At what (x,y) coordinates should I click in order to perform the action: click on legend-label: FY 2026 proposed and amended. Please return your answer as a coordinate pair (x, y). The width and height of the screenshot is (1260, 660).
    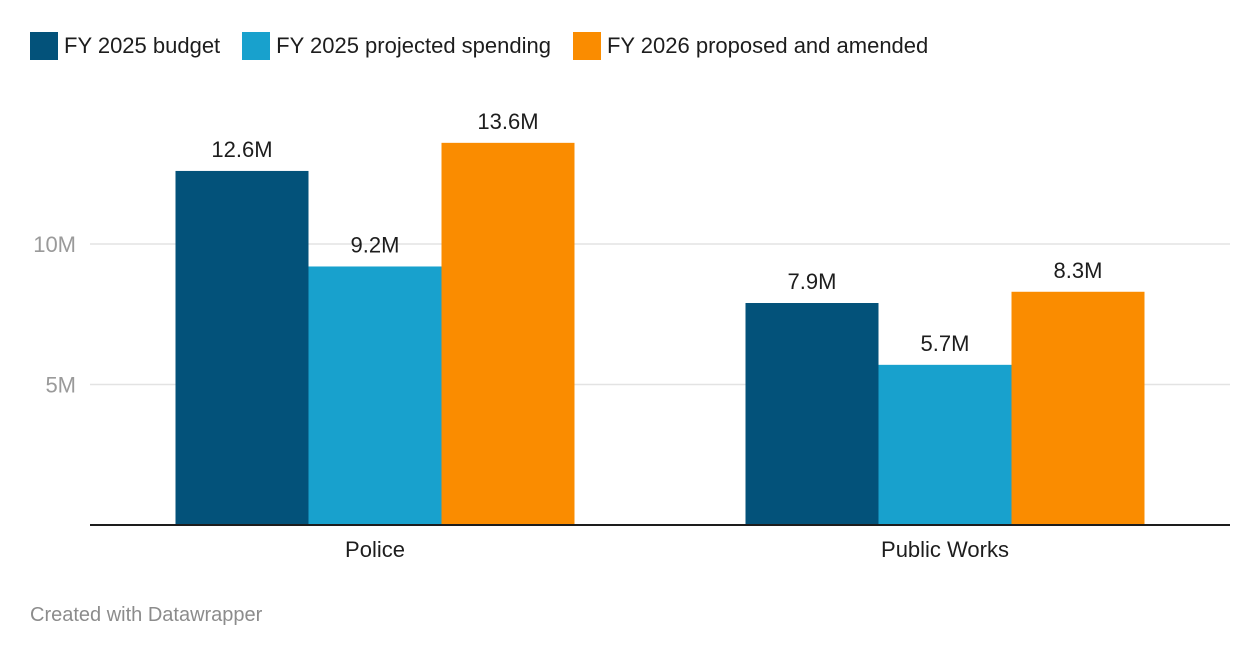
    Looking at the image, I should click on (767, 45).